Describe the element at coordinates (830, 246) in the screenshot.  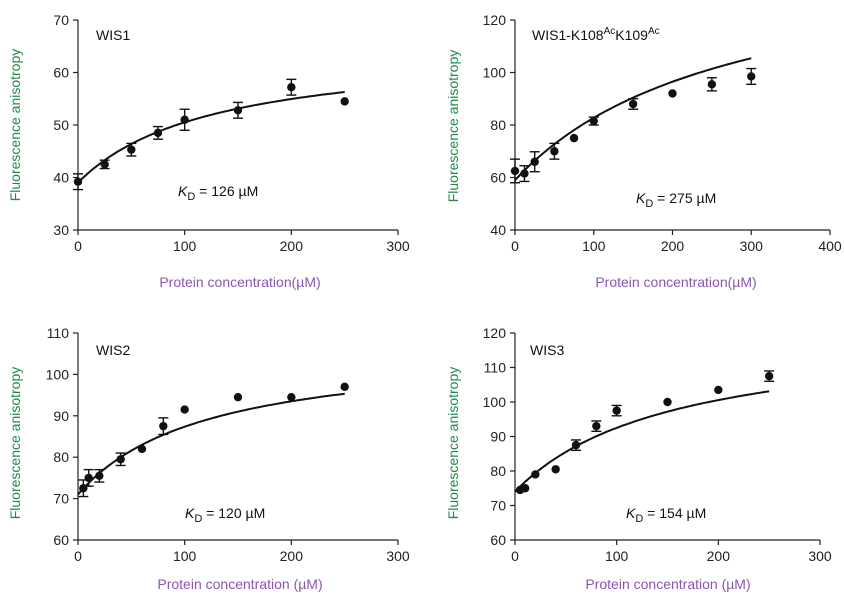
I see `x-tick-label: 400` at that location.